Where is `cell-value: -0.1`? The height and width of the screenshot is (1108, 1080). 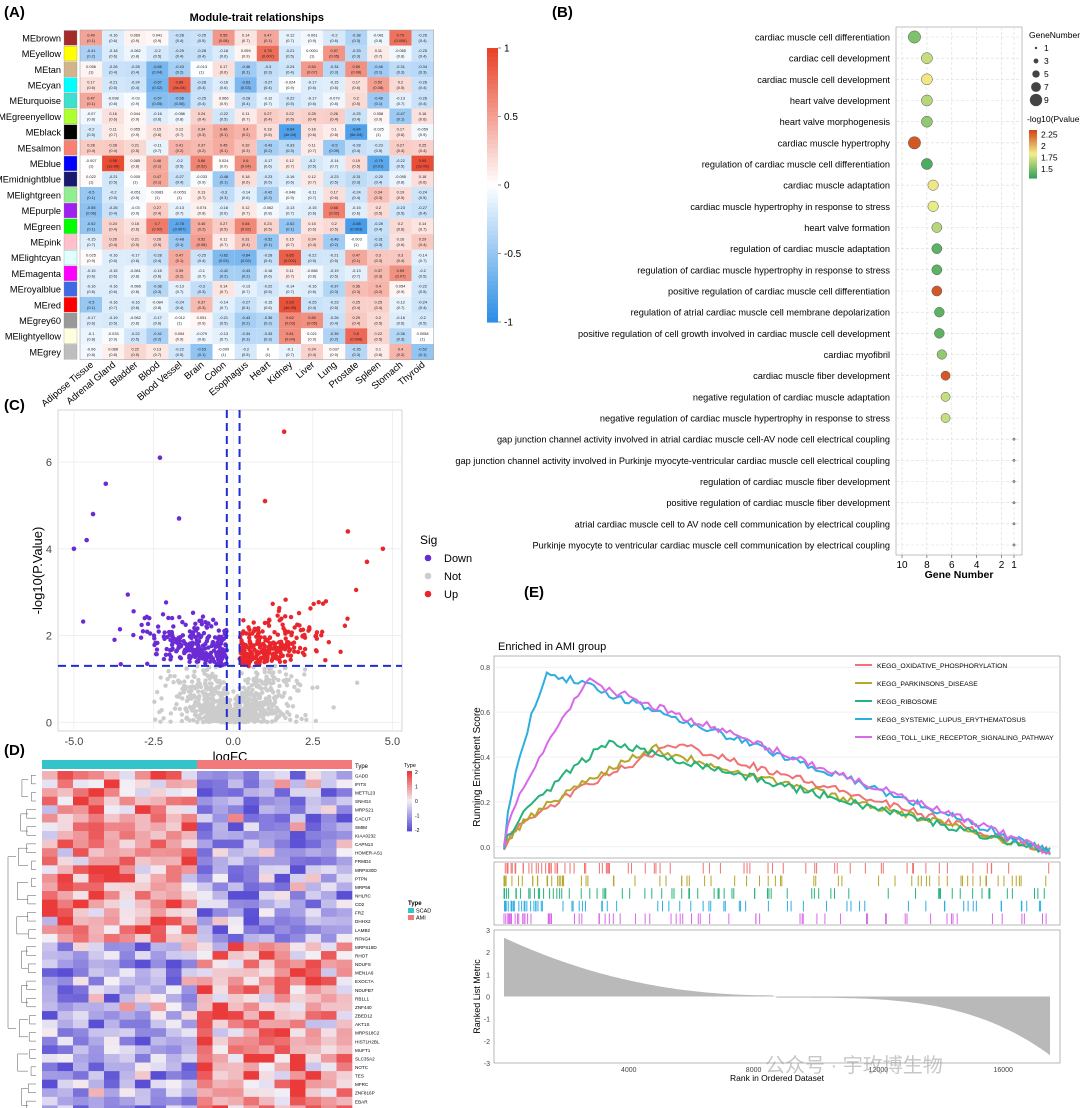 cell-value: -0.1 is located at coordinates (201, 270).